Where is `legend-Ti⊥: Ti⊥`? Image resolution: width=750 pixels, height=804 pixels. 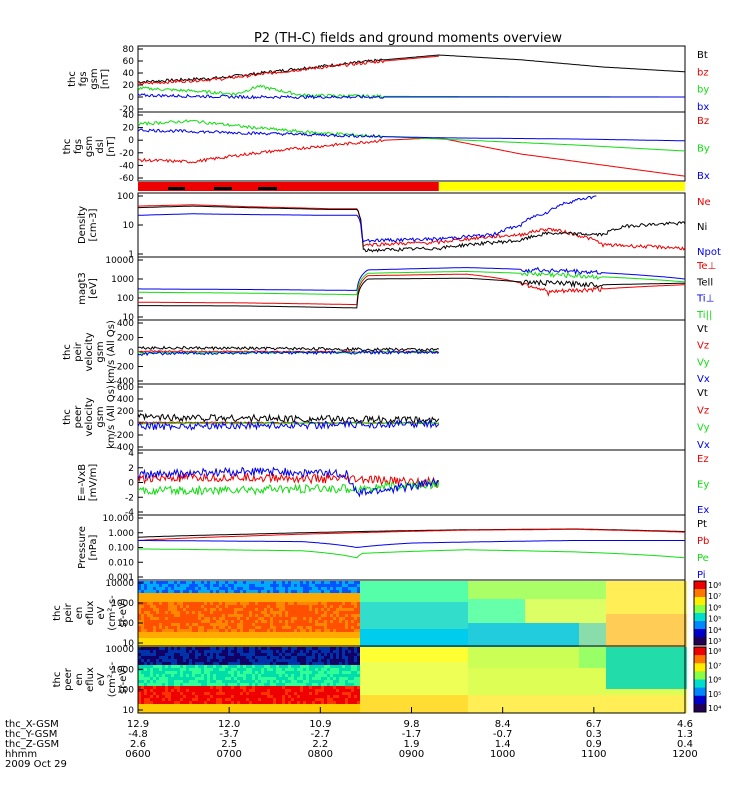 legend-Ti⊥: Ti⊥ is located at coordinates (705, 299).